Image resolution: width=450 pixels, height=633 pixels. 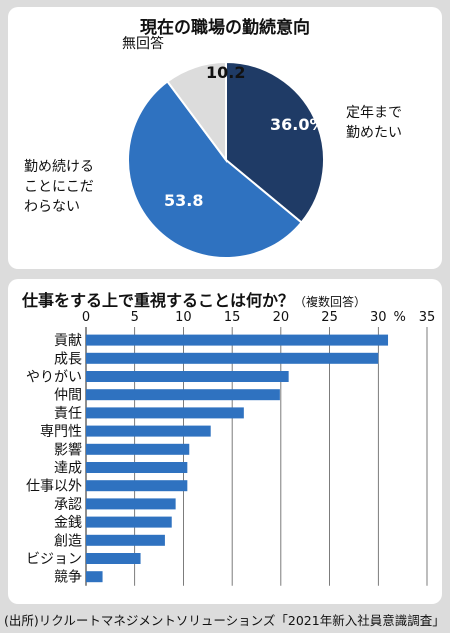 I want to click on pie-category-label-2: 無回答, so click(x=143, y=43).